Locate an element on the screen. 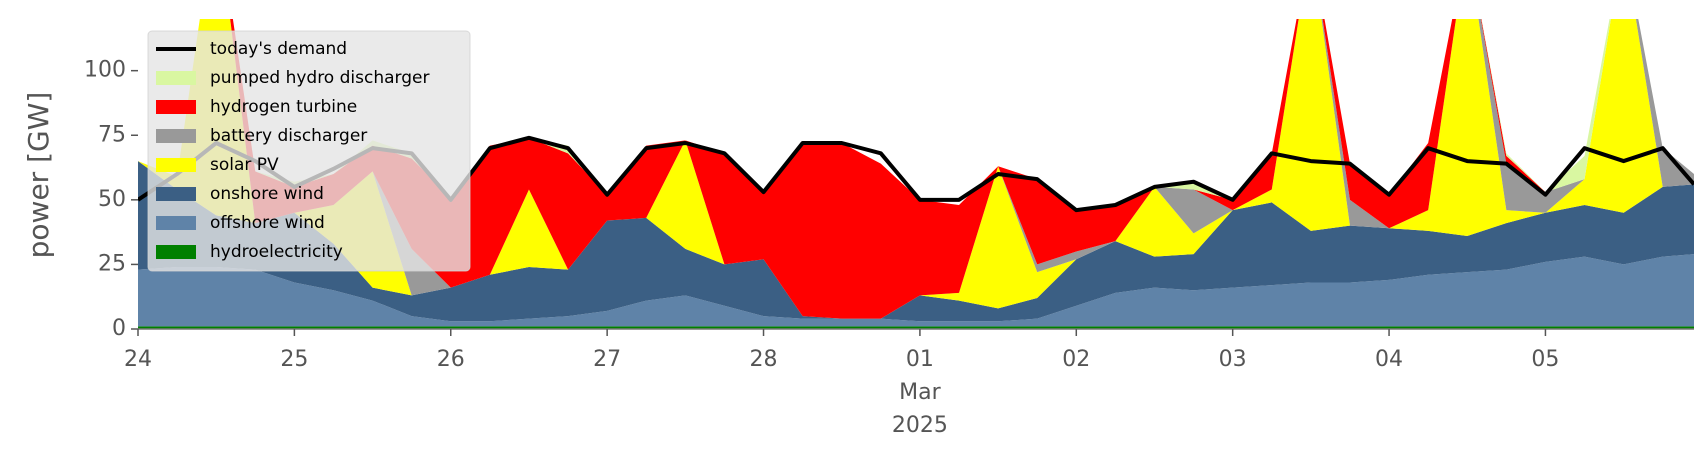 This screenshot has height=464, width=1706. x-tick-label: 25 is located at coordinates (294, 359).